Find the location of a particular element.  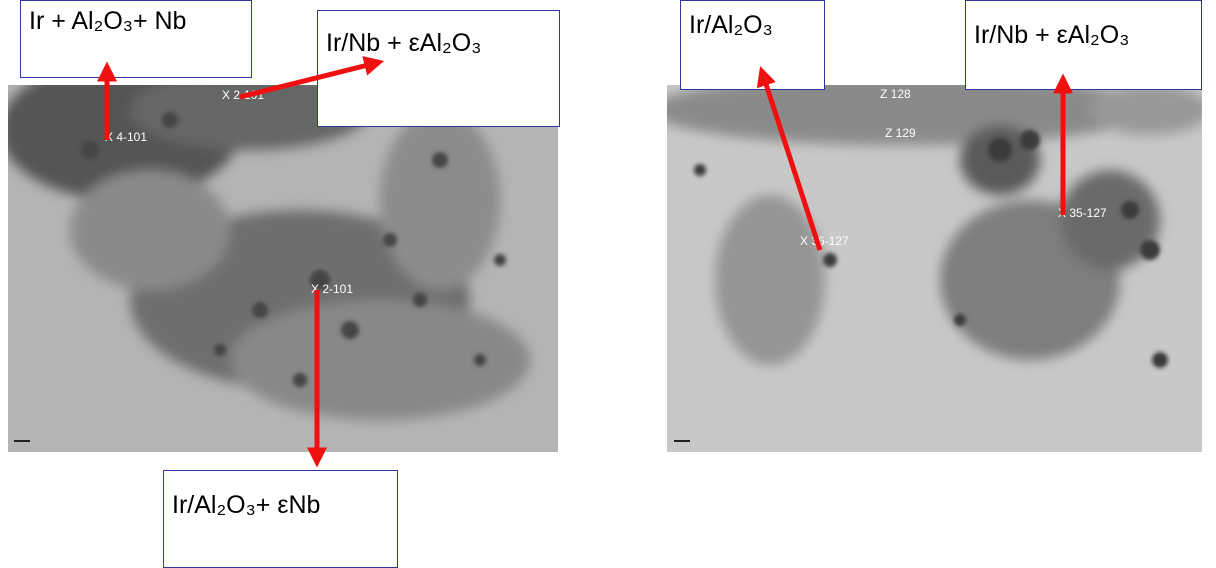

point-label: Z 129 is located at coordinates (900, 133).